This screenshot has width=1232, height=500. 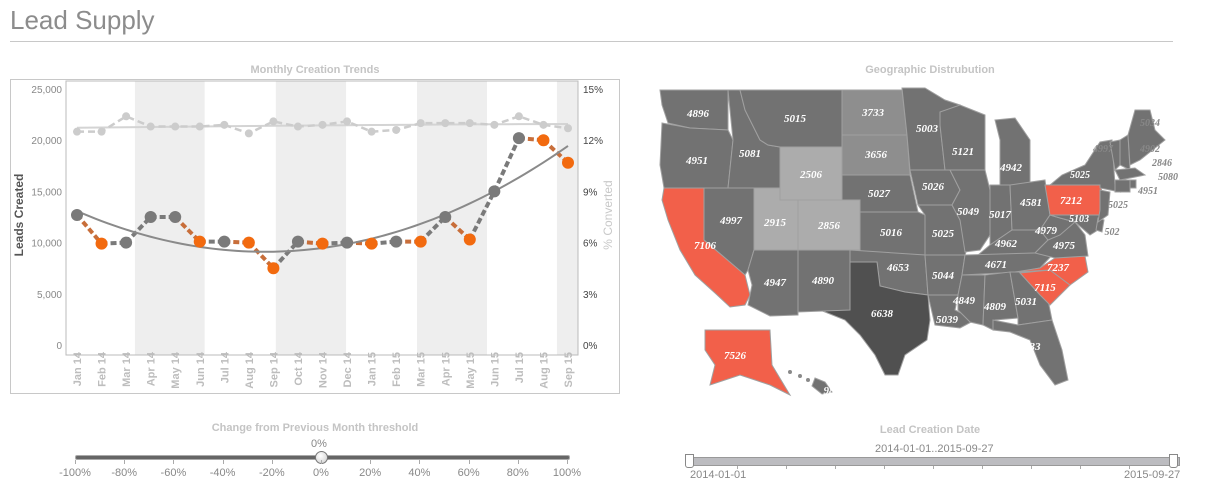 What do you see at coordinates (19, 215) in the screenshot?
I see `y-axis-title: Leads Created` at bounding box center [19, 215].